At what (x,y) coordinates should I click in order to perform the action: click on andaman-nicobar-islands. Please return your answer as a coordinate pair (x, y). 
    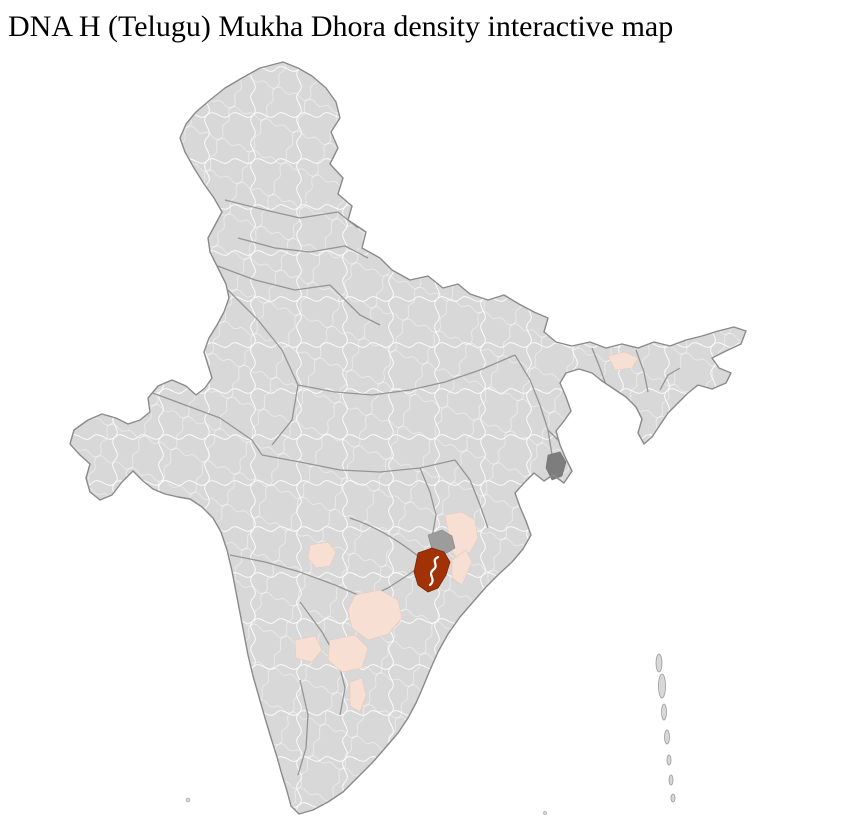
    Looking at the image, I should click on (665, 728).